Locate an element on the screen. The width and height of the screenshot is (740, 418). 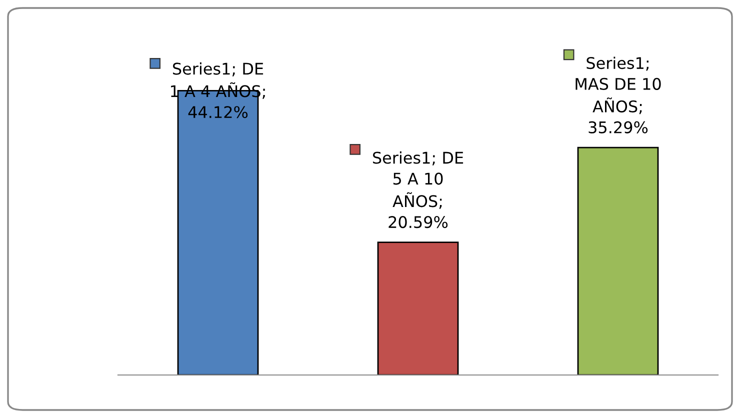
data-label: Series1; DE 5 A 10 AÑOS; 20.59% is located at coordinates (418, 189).